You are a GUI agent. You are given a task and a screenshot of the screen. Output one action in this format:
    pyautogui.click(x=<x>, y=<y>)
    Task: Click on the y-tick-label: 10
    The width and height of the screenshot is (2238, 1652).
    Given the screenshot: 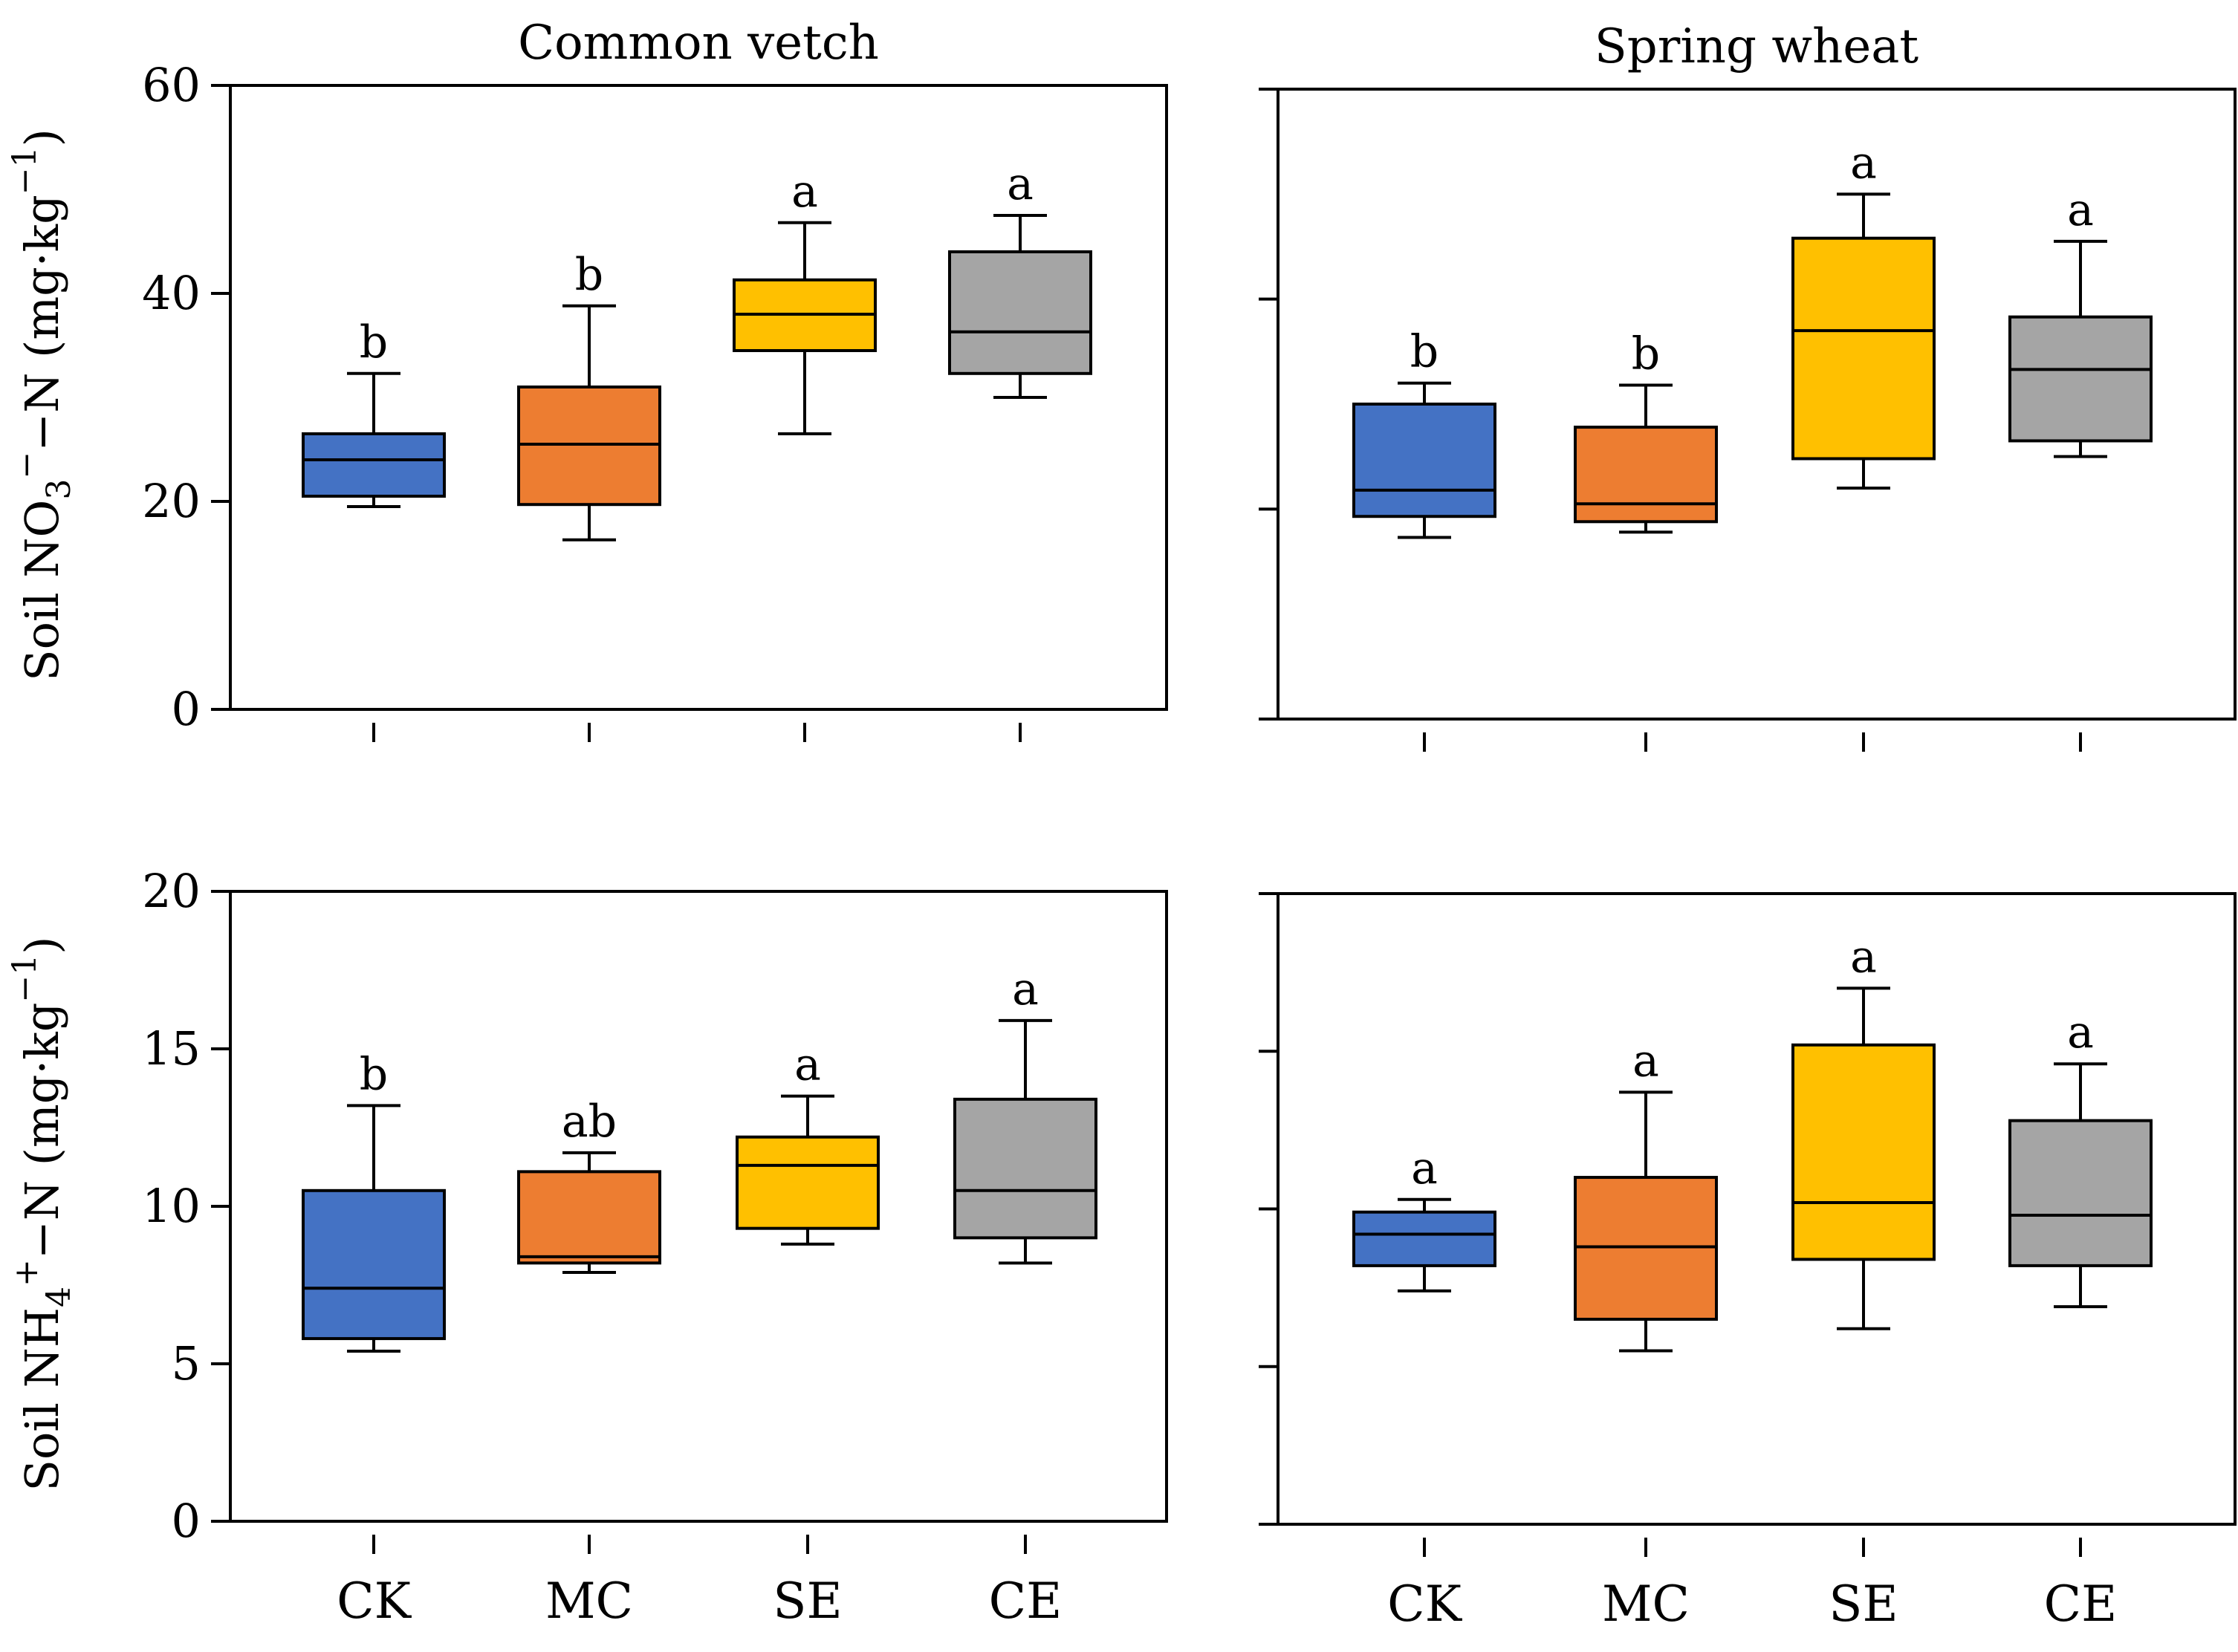 What is the action you would take?
    pyautogui.click(x=171, y=1206)
    